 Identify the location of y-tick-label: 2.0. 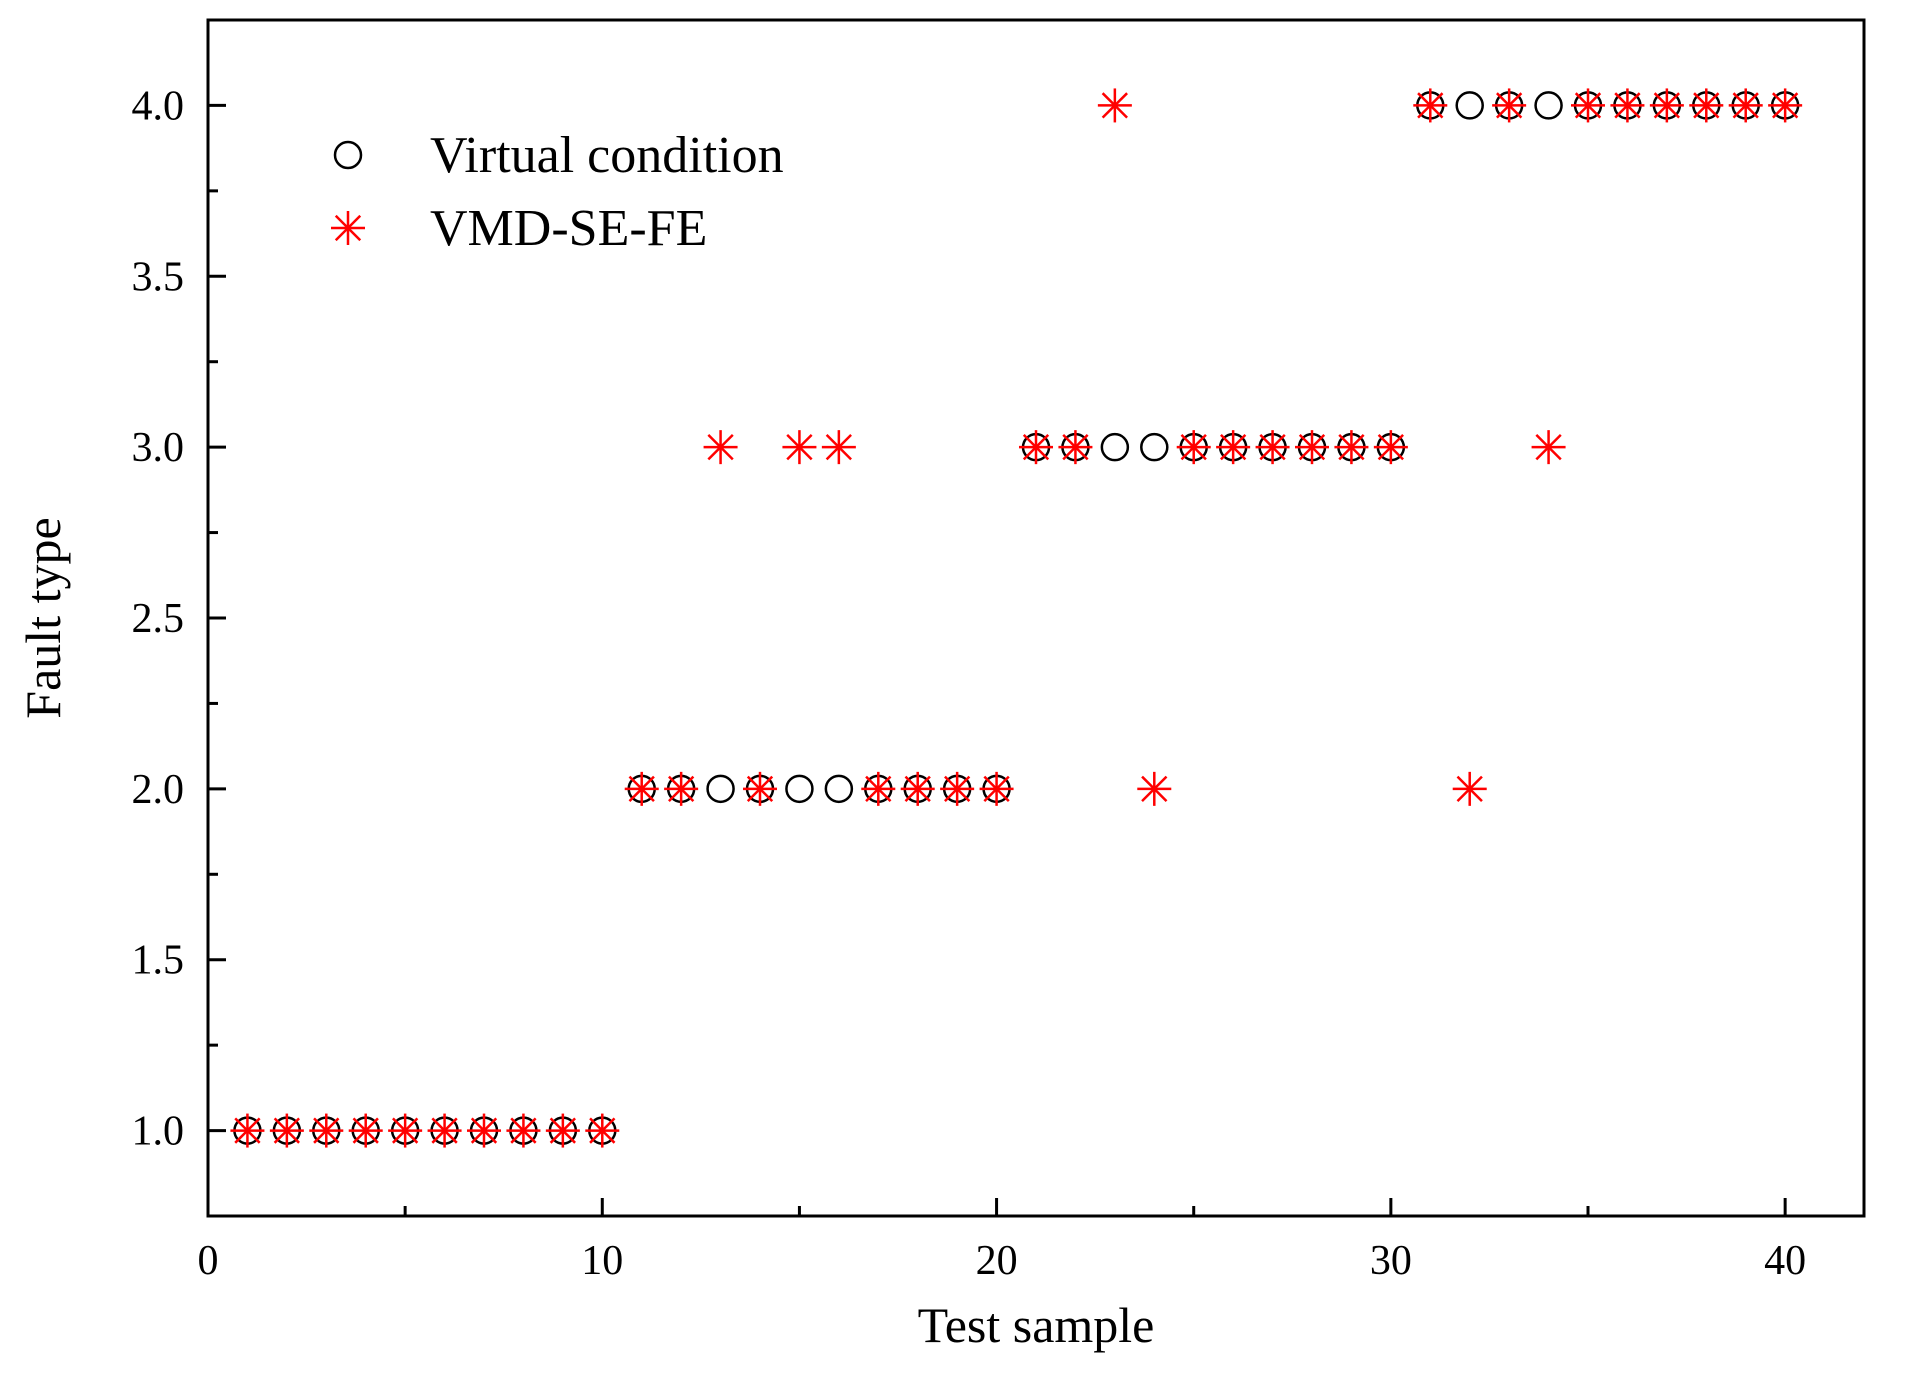
(158, 790).